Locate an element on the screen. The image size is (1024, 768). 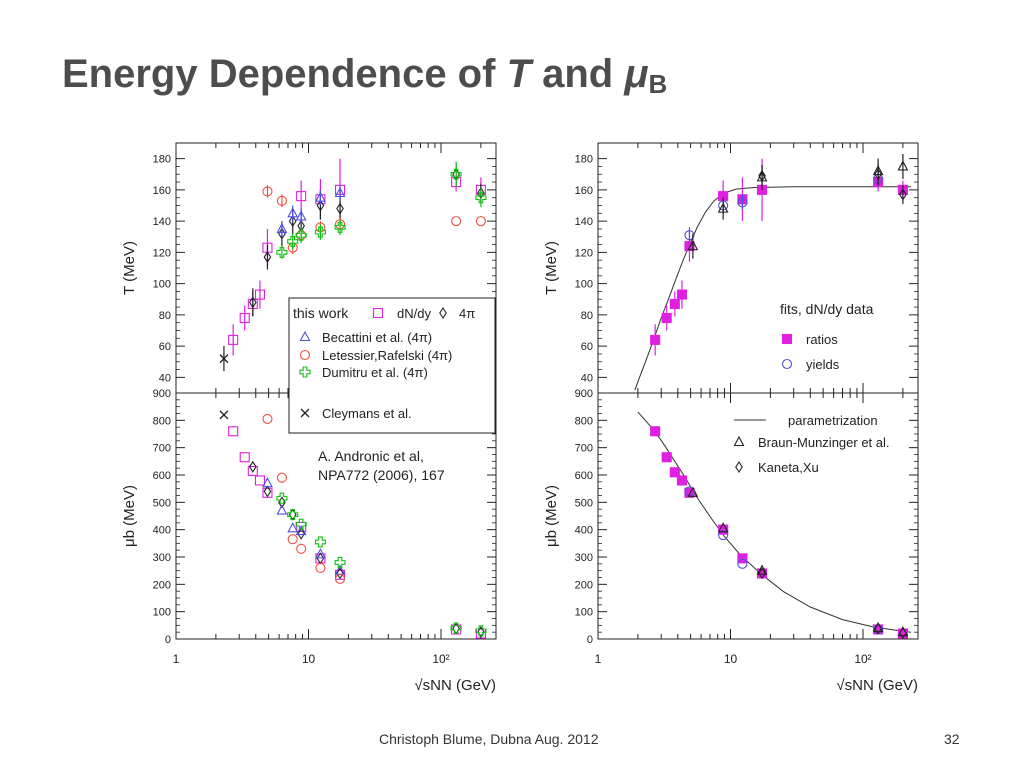
left-mu-ytick-label: 300 is located at coordinates (162, 558).